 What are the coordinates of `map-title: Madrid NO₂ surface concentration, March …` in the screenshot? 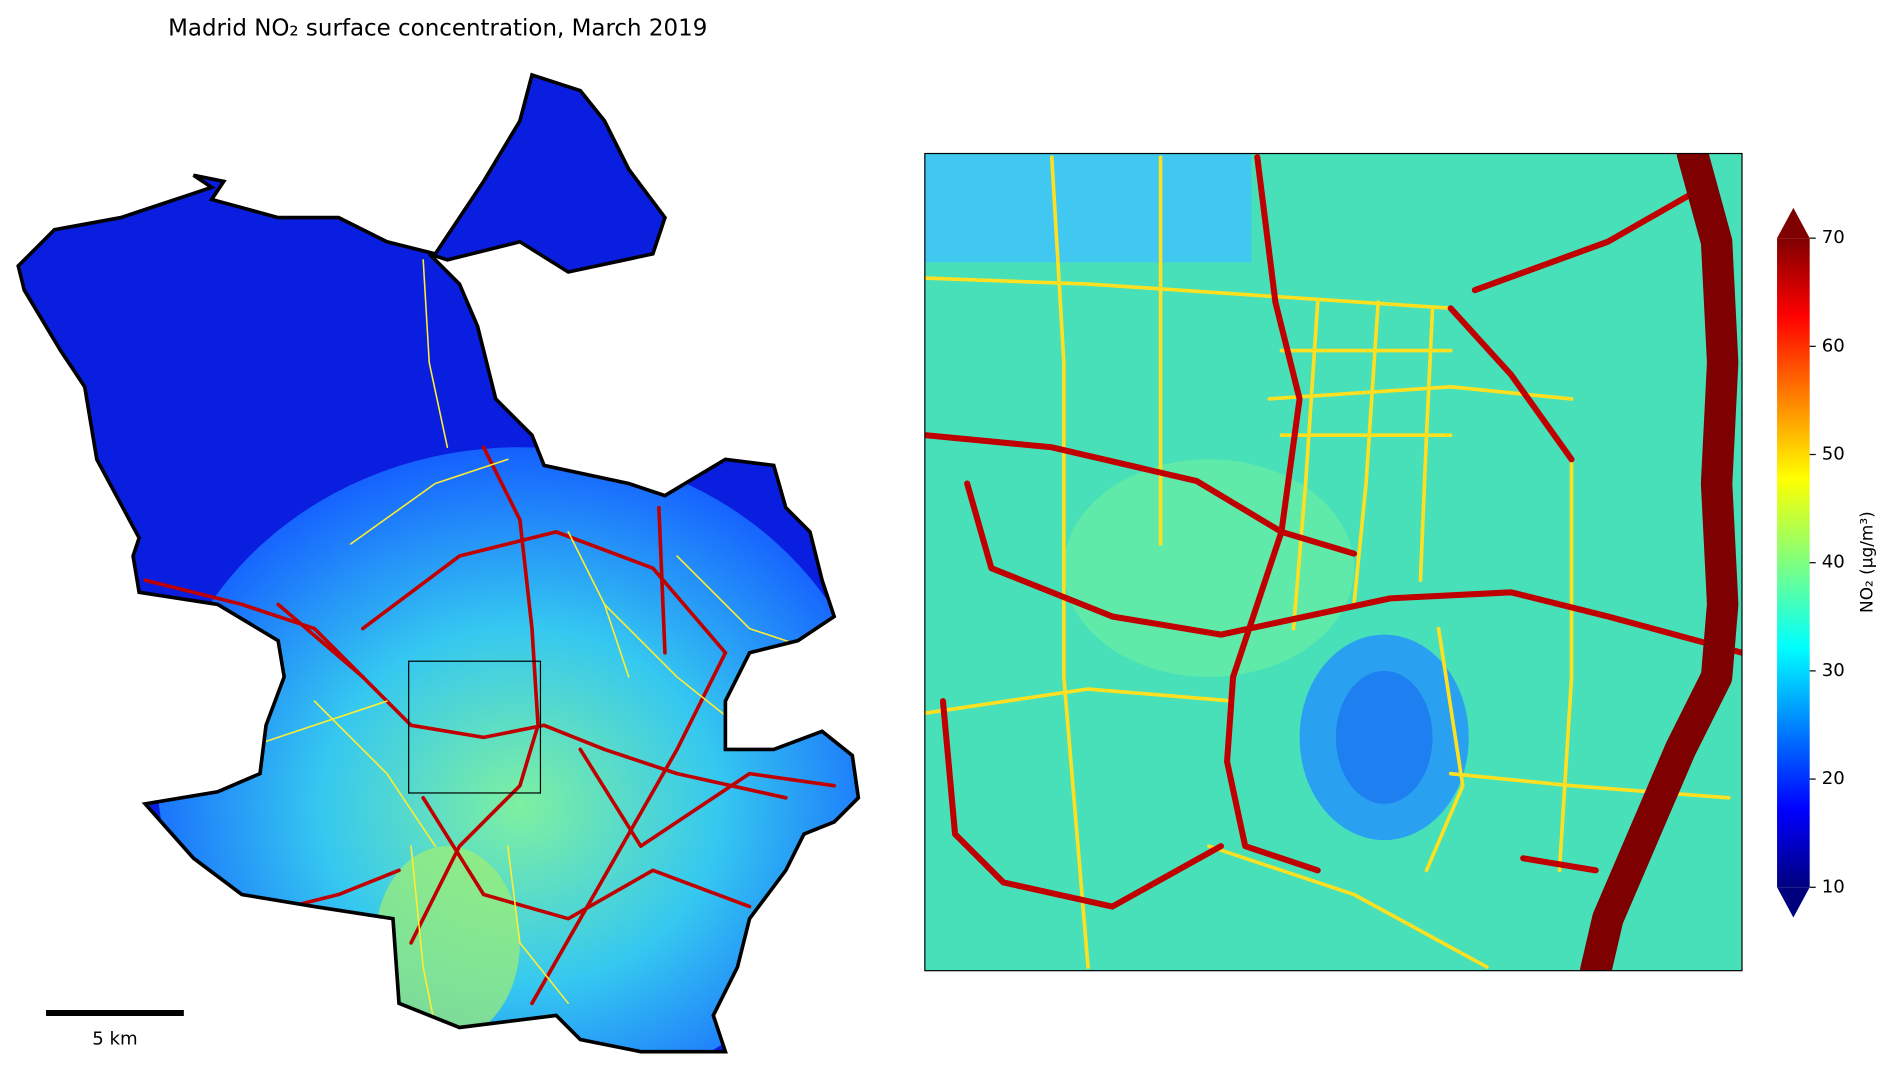 It's located at (437, 29).